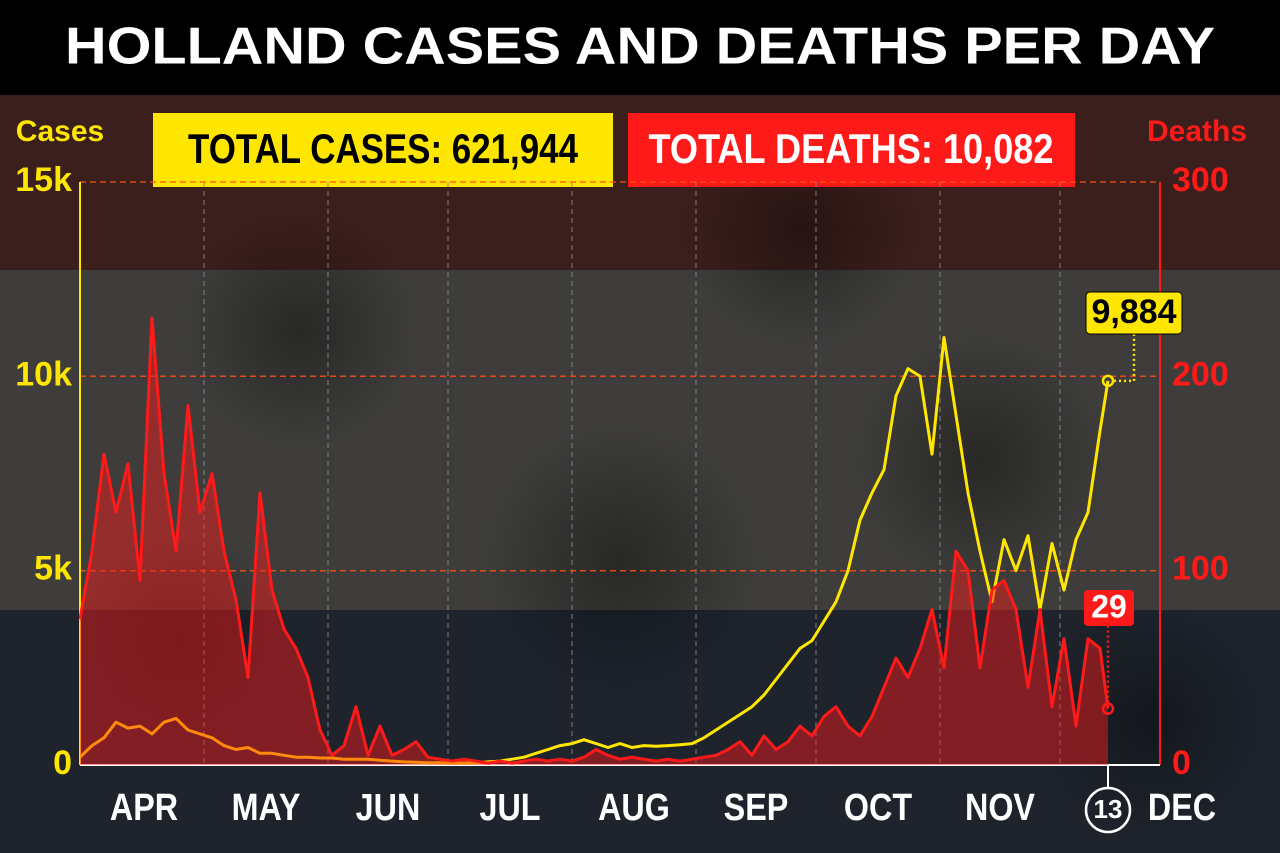  I want to click on y-tick-label: 5k, so click(53, 569).